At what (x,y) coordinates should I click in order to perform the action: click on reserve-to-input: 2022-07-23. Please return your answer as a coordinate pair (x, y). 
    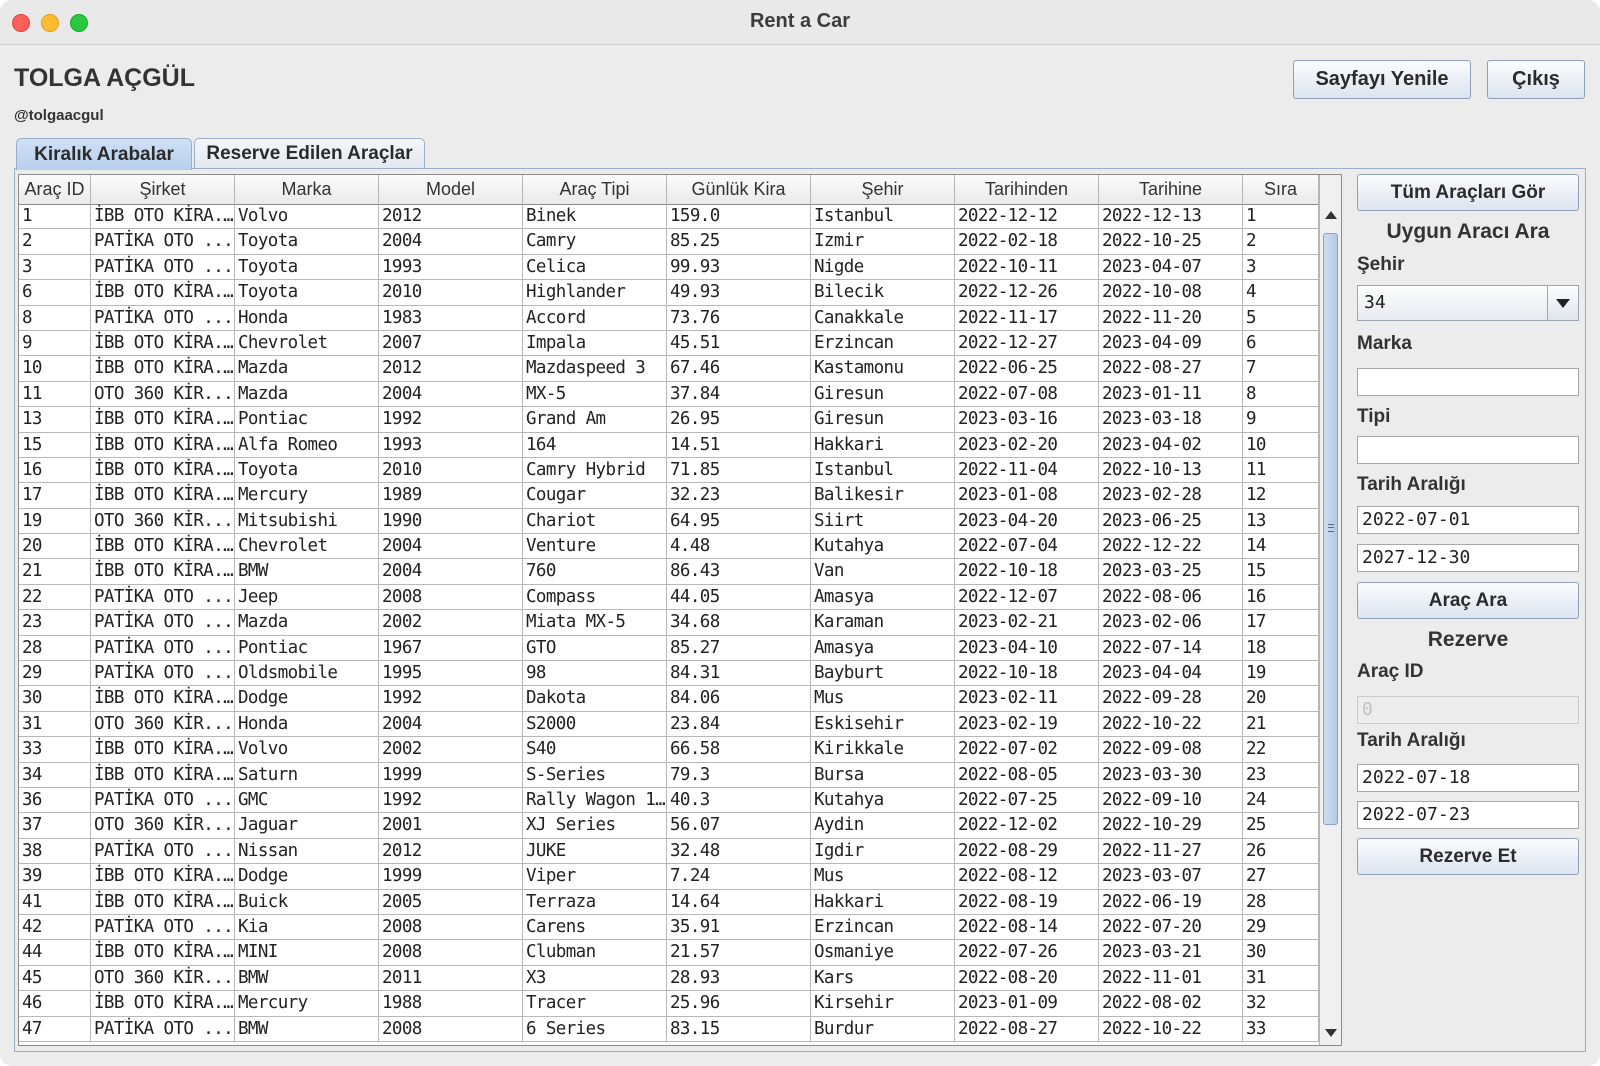
    Looking at the image, I should click on (1468, 815).